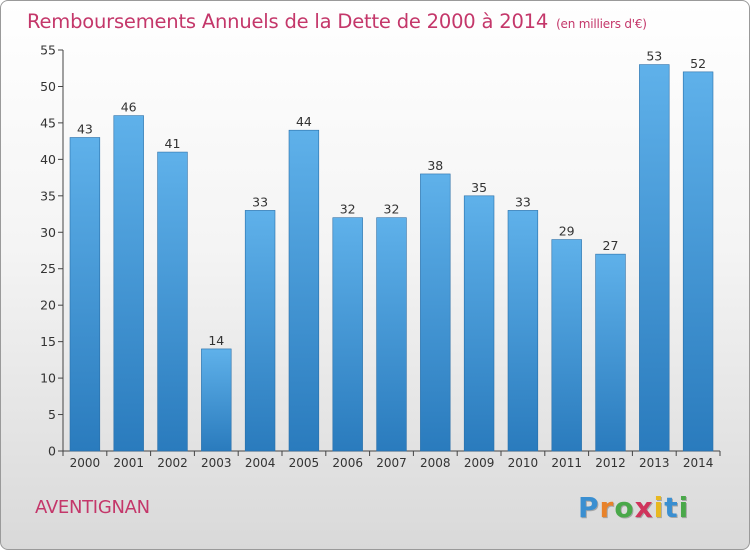  What do you see at coordinates (48, 50) in the screenshot?
I see `y-tick-label: 55` at bounding box center [48, 50].